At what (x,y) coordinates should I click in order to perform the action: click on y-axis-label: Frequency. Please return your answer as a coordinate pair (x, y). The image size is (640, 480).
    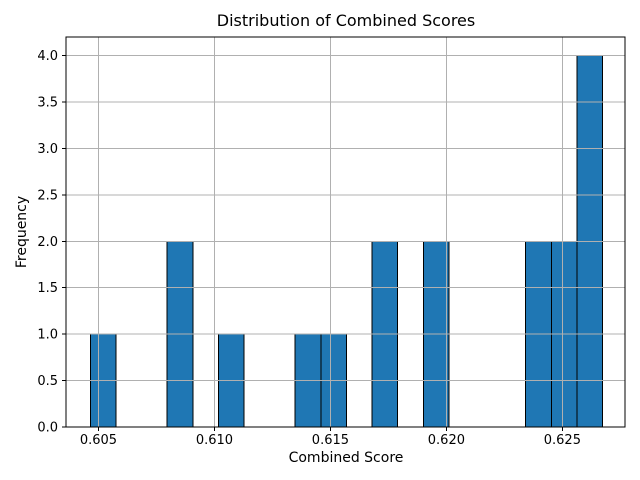
    Looking at the image, I should click on (22, 232).